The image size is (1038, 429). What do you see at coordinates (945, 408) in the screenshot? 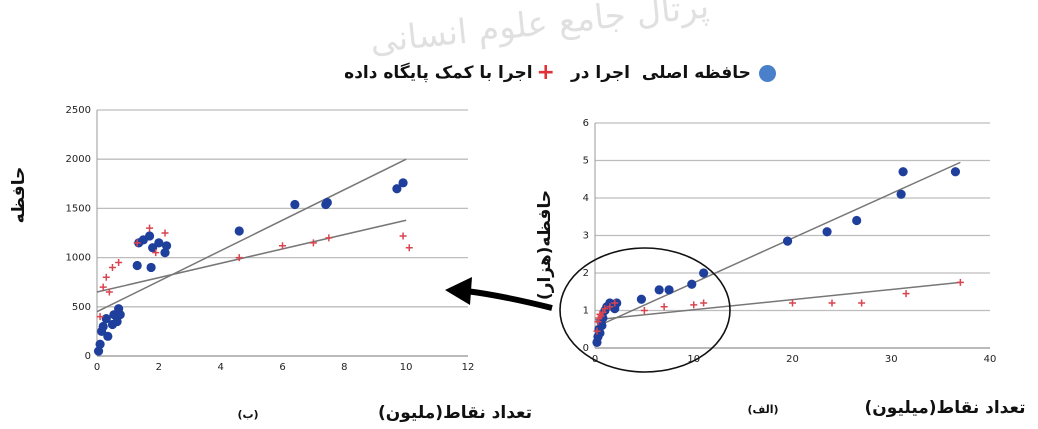
I see `x-axis-title: تعداد نقاط(میلیون)` at bounding box center [945, 408].